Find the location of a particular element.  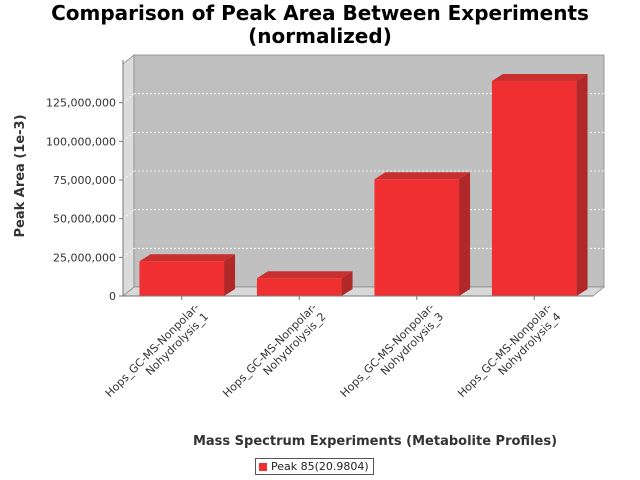

y-tick-label: 25,000,000 is located at coordinates (84, 257).